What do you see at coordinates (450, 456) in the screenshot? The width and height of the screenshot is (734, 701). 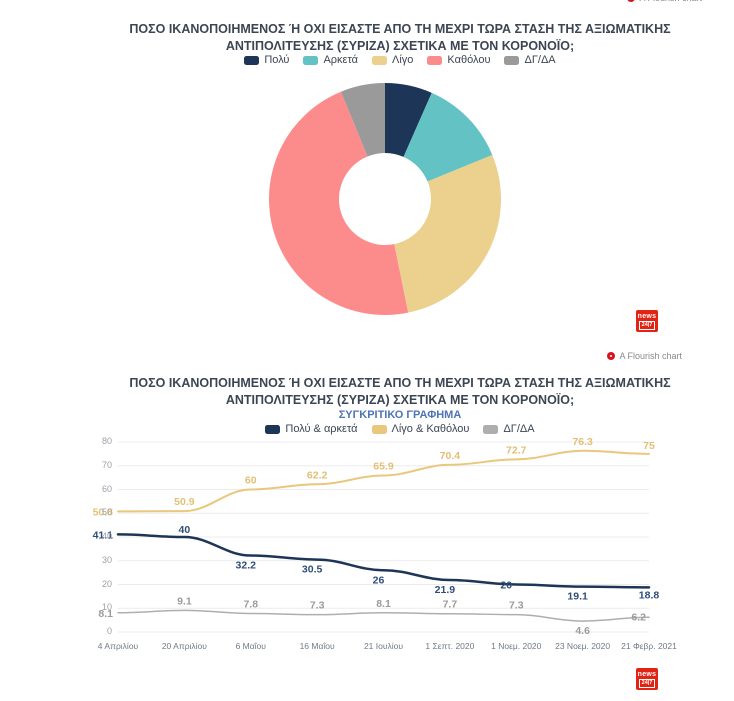 I see `data-point-label: 70.4` at bounding box center [450, 456].